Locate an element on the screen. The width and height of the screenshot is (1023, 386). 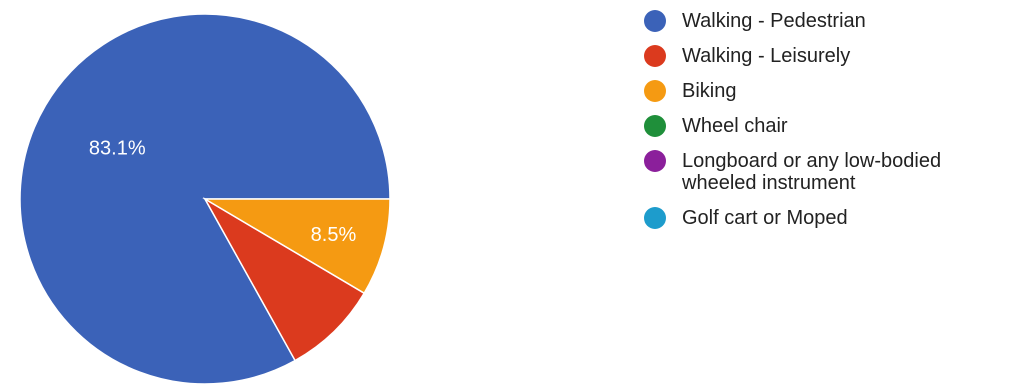
legend-label: Wheel chair is located at coordinates (735, 126).